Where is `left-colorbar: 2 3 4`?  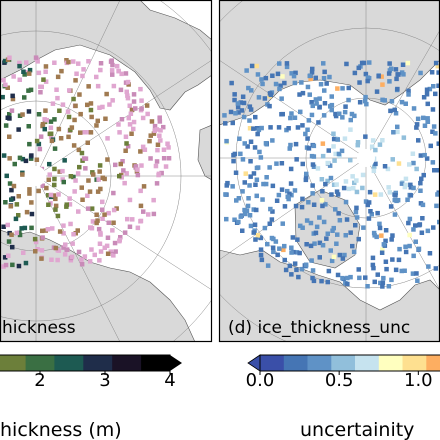
left-colorbar: 2 3 4 is located at coordinates (91, 372).